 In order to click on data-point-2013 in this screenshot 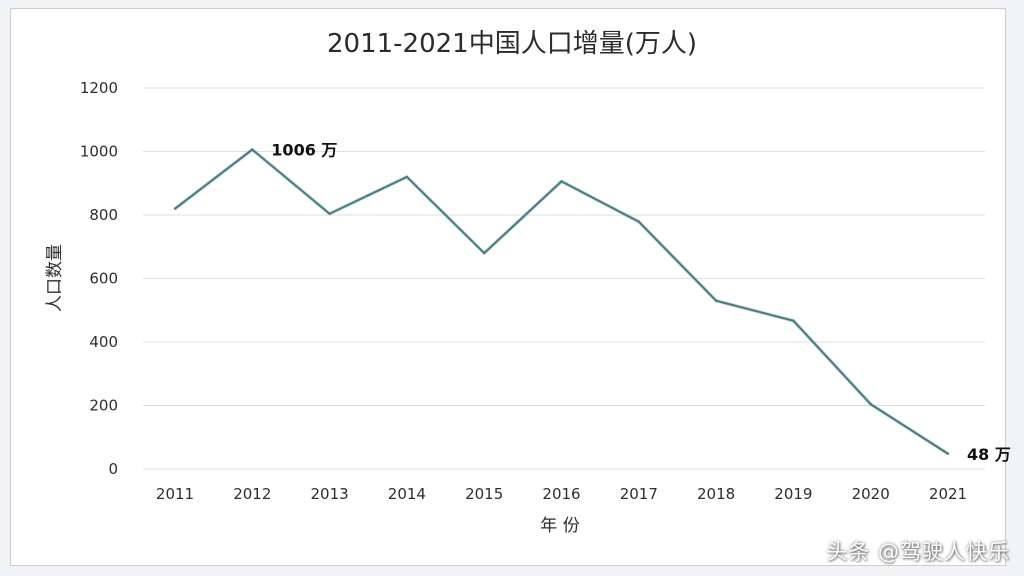, I will do `click(329, 213)`.